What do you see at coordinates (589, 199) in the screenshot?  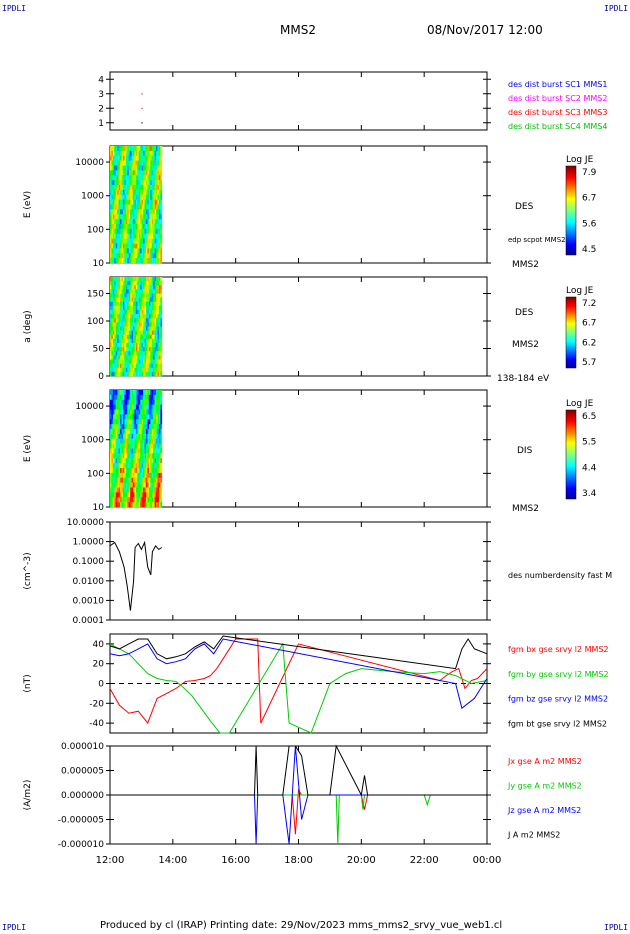 I see `colorbar-tick-label: 6.7` at bounding box center [589, 199].